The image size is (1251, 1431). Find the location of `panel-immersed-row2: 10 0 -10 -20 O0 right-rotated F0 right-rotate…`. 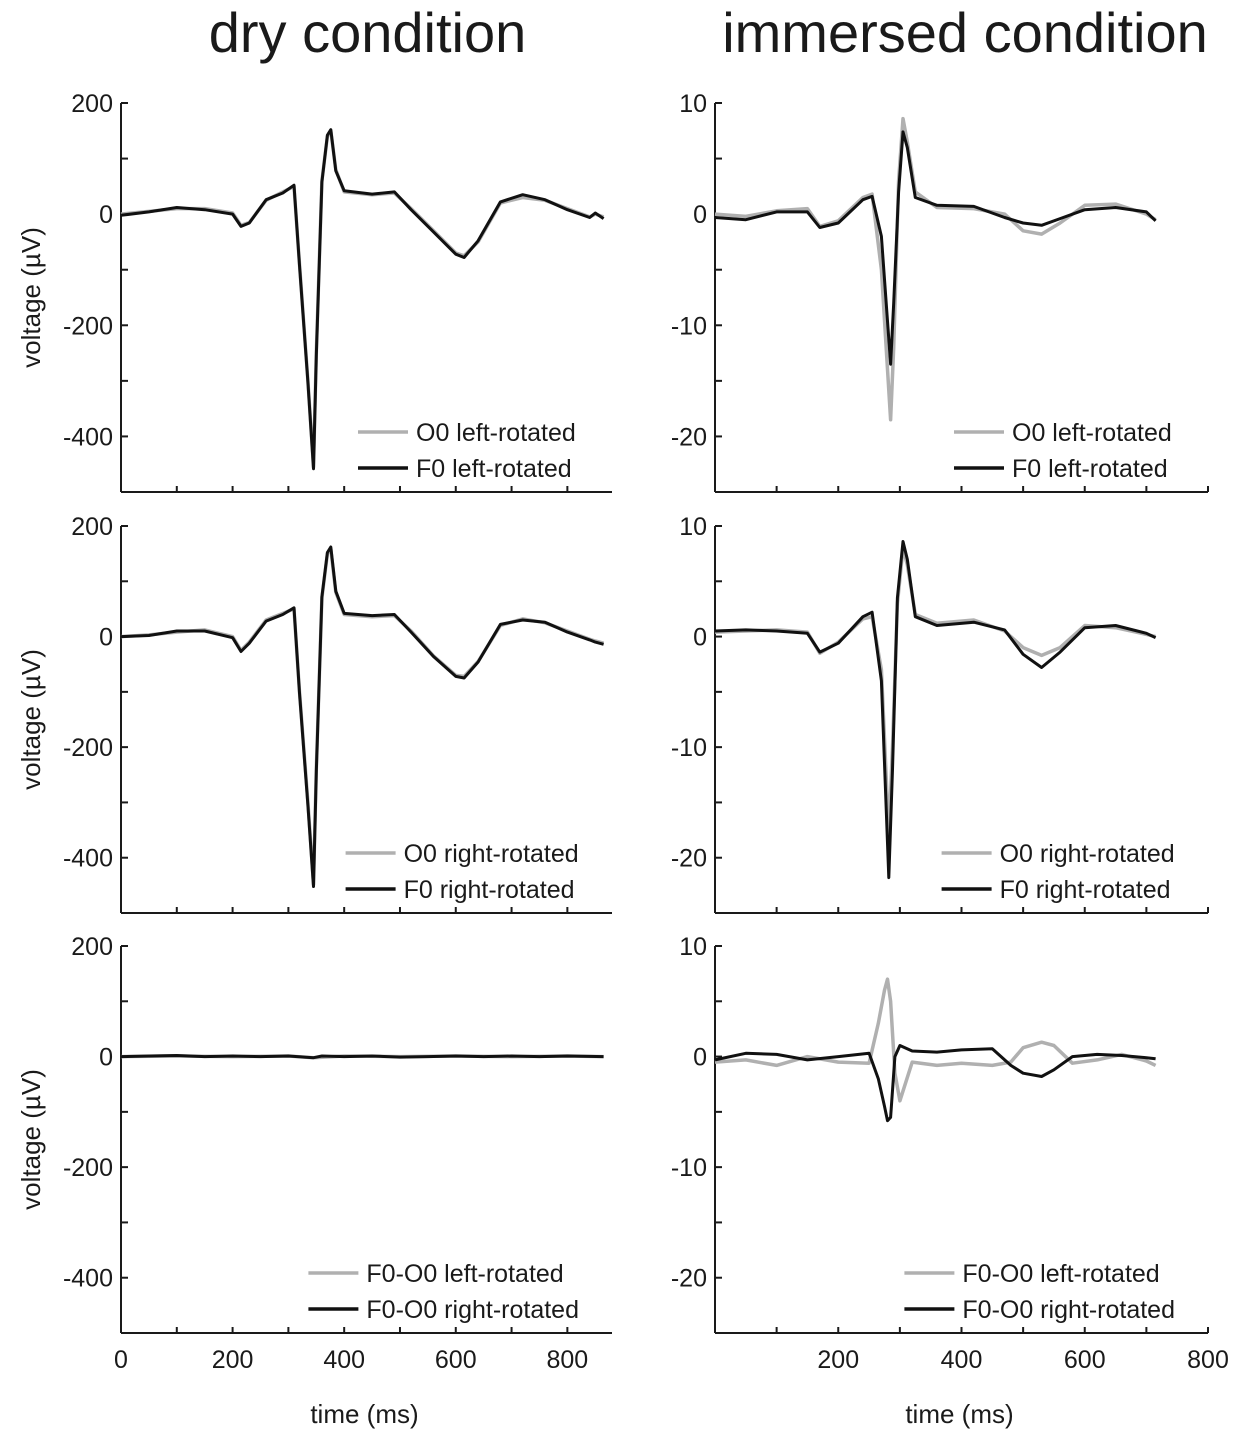

panel-immersed-row2: 10 0 -10 -20 O0 right-rotated F0 right-rotate… is located at coordinates (940, 713).